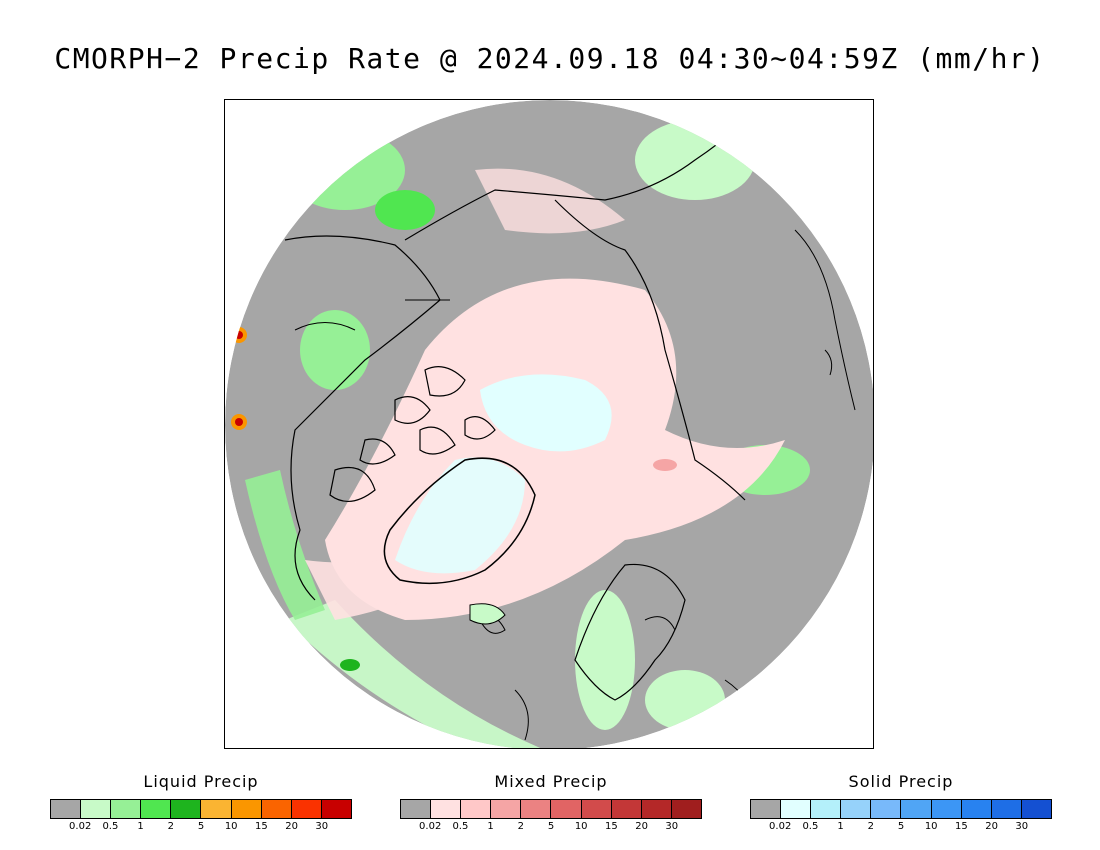 This screenshot has height=850, width=1100. I want to click on legend-mixed: Mixed Precip 0.02 0.5 1 2 5 10 15 20 30, so click(551, 802).